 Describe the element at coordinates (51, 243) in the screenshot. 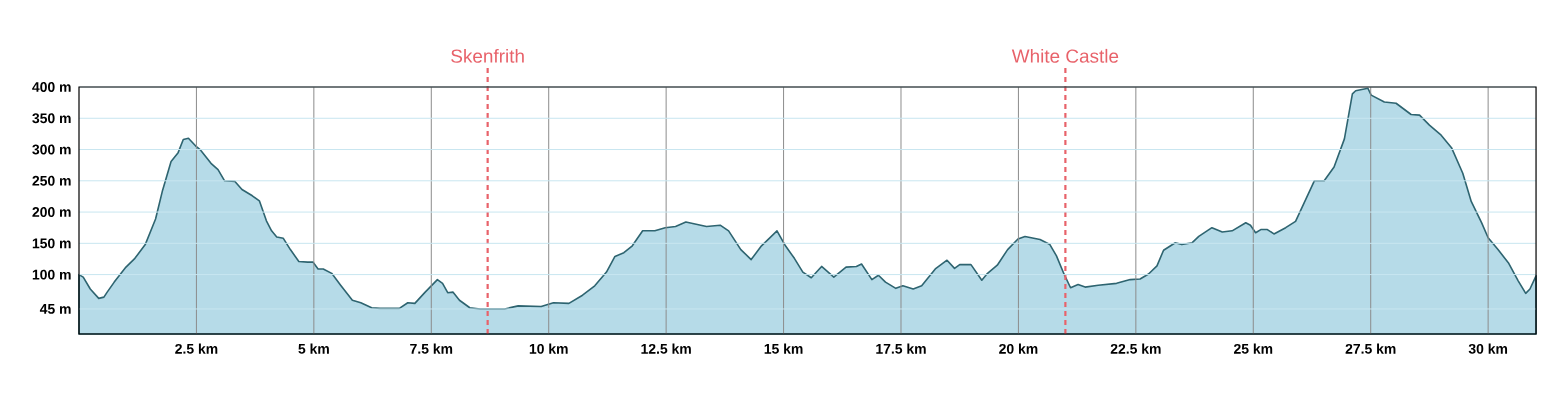

I see `y-tick-label: 150 m` at that location.